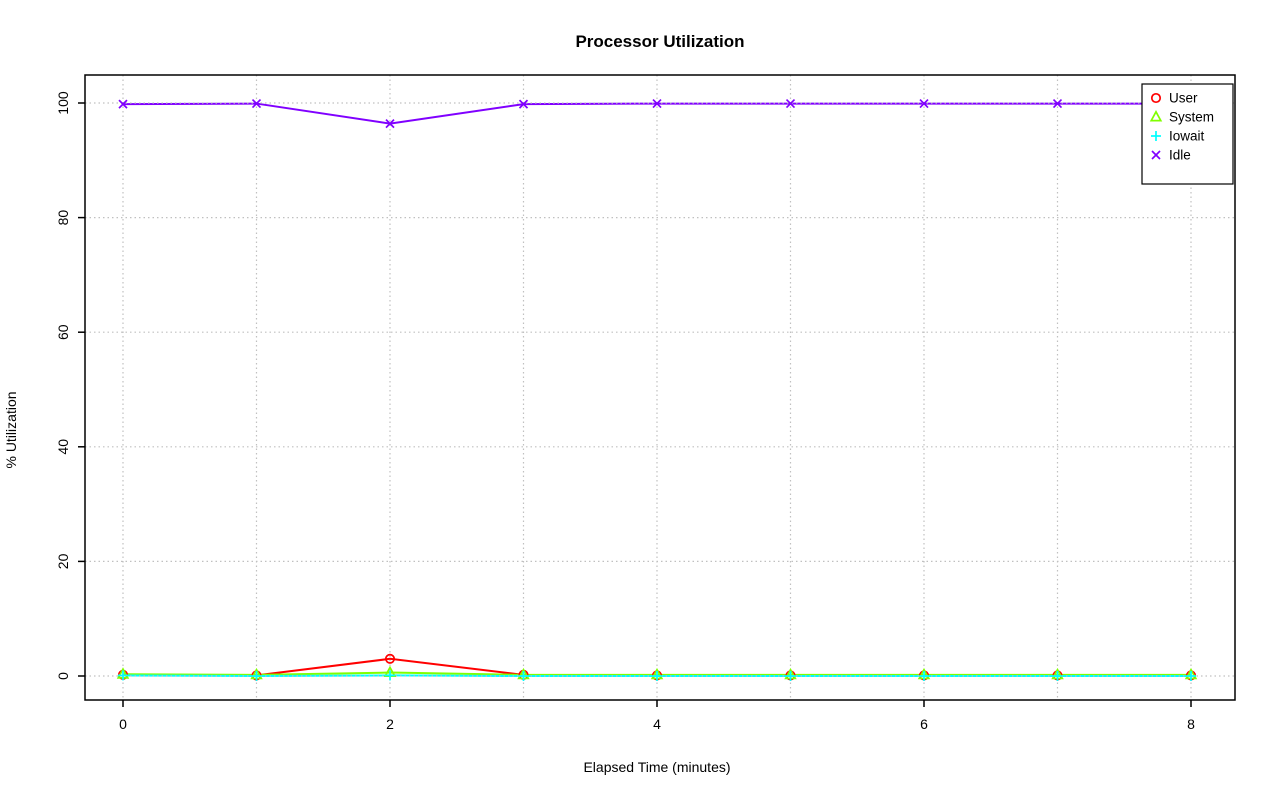 Image resolution: width=1280 pixels, height=801 pixels. Describe the element at coordinates (924, 724) in the screenshot. I see `x-tick-label: 6` at that location.